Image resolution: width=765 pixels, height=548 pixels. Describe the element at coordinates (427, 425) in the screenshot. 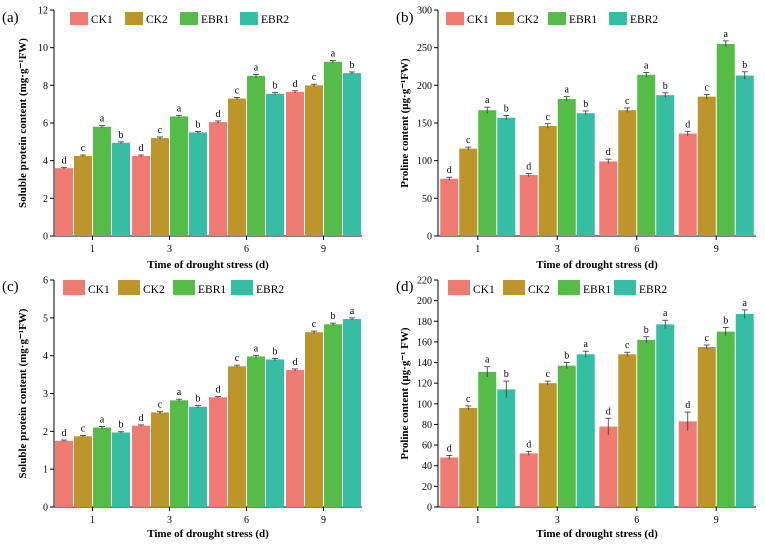

I see `y-tick-label: 80` at that location.